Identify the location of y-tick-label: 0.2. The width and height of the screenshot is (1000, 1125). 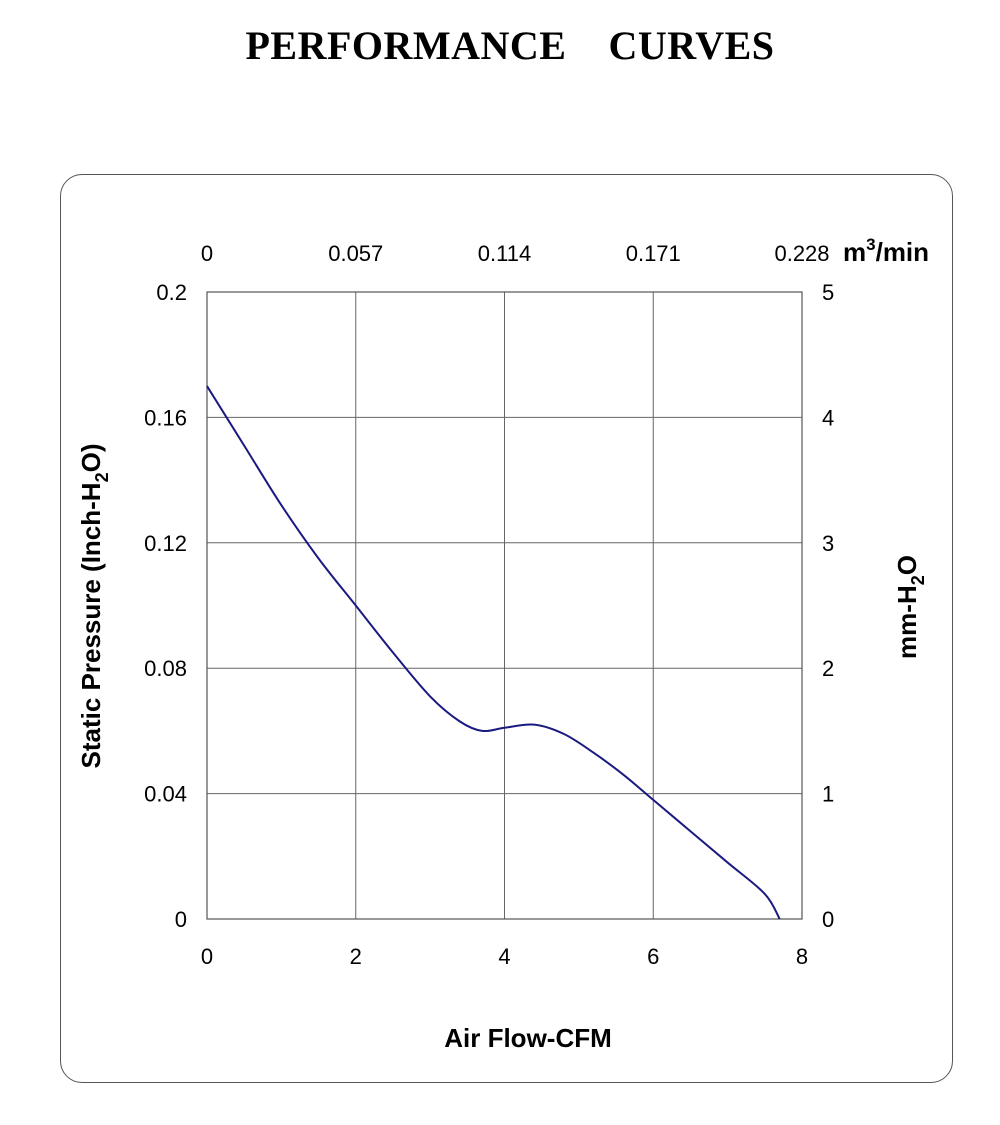
(171, 292).